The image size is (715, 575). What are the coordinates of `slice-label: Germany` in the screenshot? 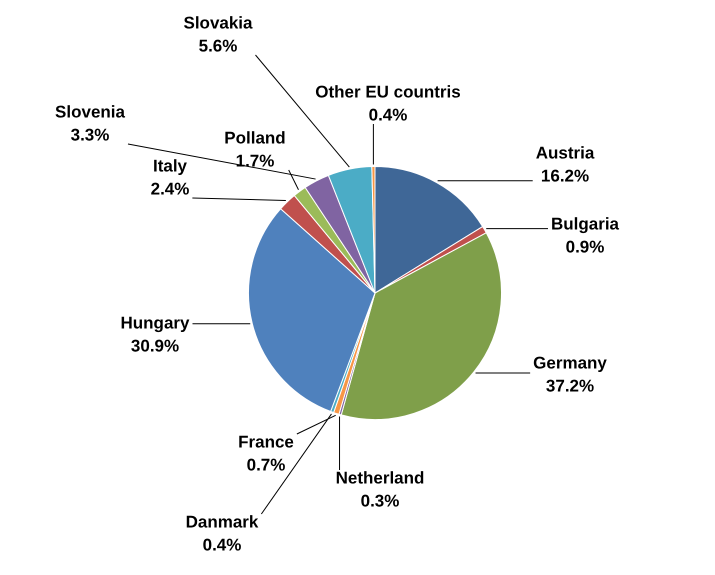 It's located at (570, 363).